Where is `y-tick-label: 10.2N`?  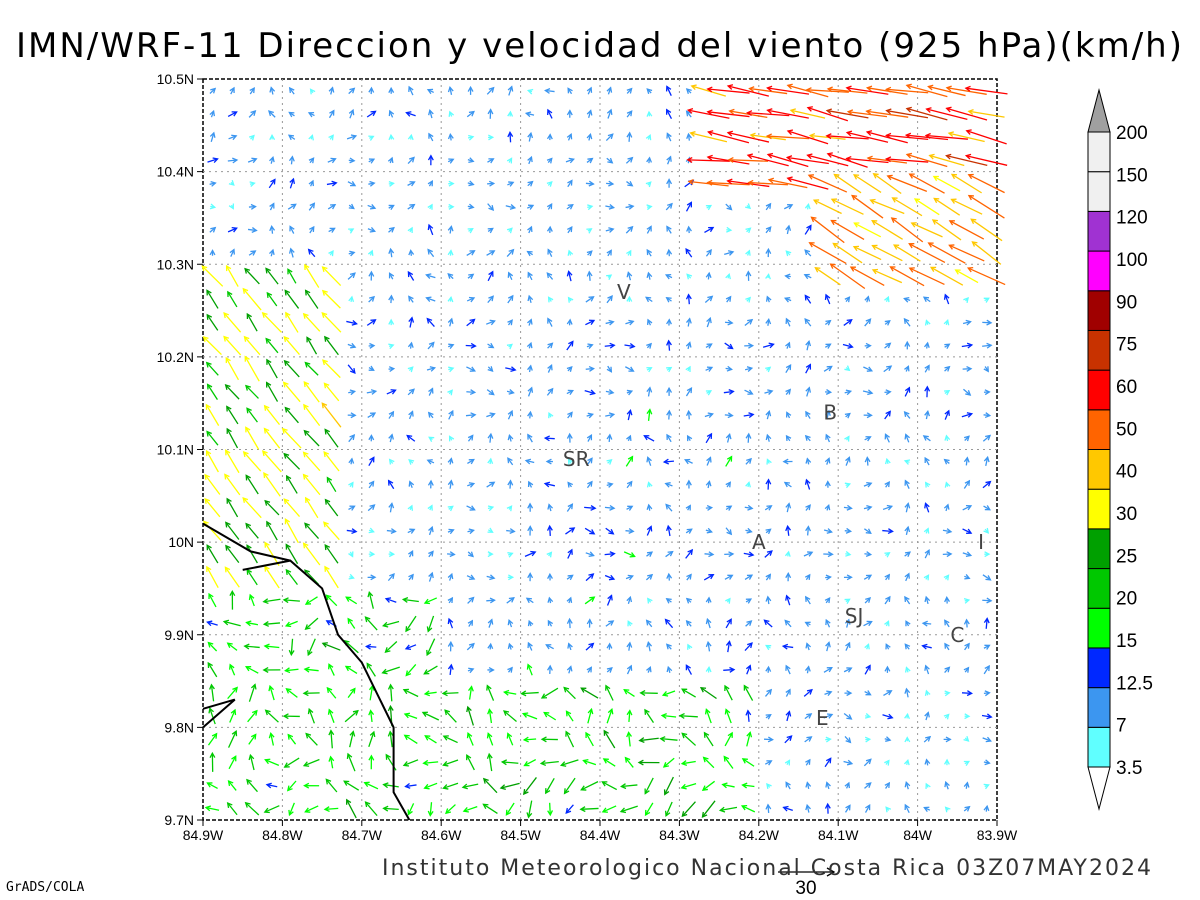
y-tick-label: 10.2N is located at coordinates (175, 357).